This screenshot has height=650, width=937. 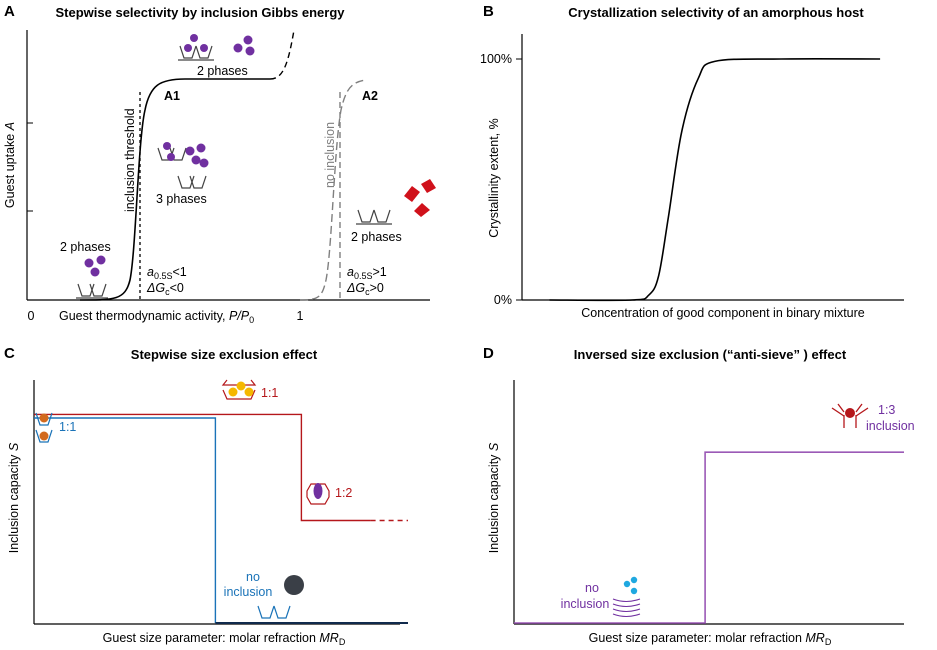 I want to click on panel-a-phases-right: 2 phases, so click(x=376, y=237).